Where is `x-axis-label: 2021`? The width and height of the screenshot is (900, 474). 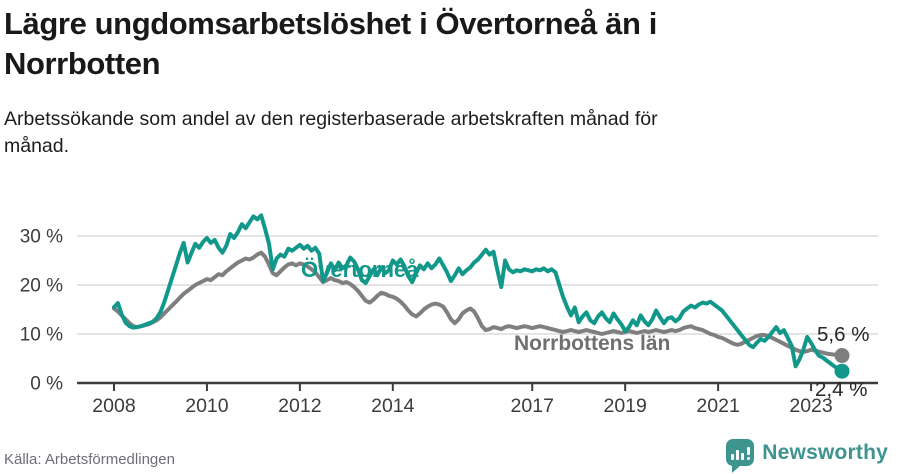
x-axis-label: 2021 is located at coordinates (717, 406).